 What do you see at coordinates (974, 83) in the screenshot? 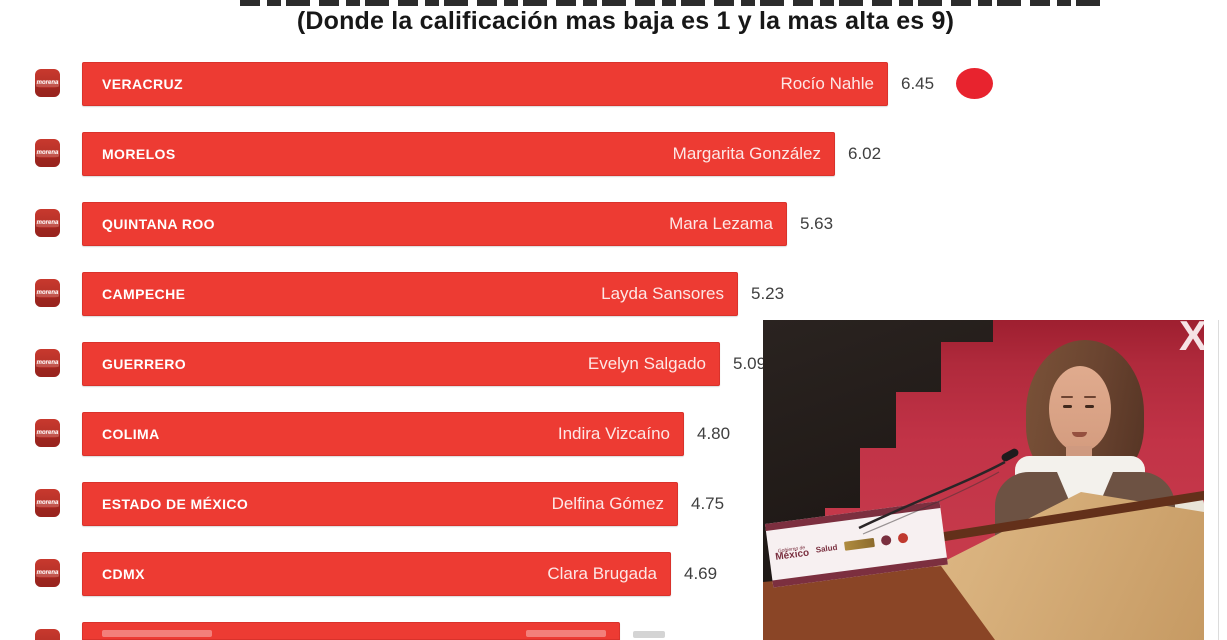
I see `red-dot-icon` at bounding box center [974, 83].